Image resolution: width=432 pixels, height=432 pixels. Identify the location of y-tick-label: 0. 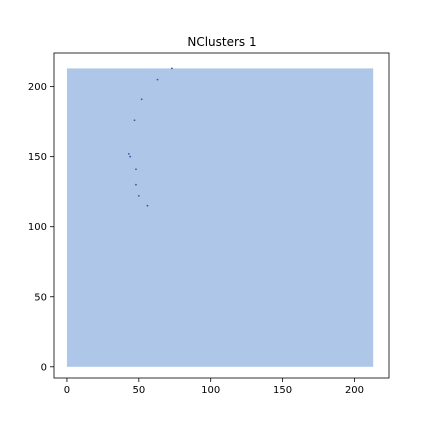
(44, 367).